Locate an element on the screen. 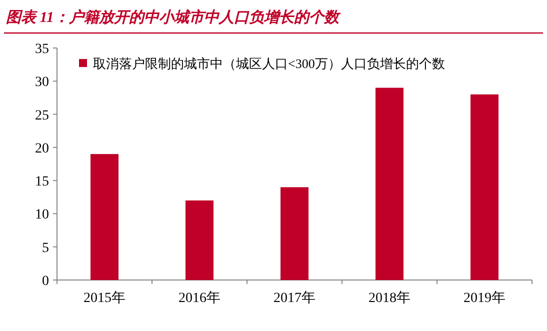 This screenshot has height=331, width=547. y-tick-label: 5 is located at coordinates (45, 248).